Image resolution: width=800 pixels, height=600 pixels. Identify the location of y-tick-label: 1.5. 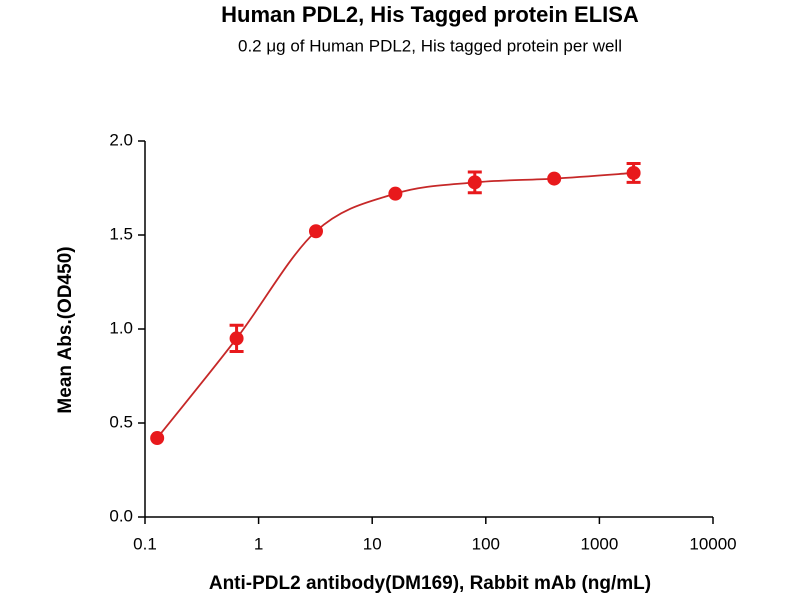
(121, 233).